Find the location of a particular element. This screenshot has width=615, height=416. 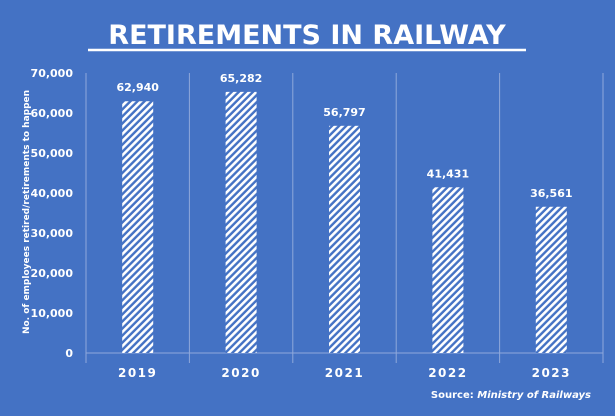

y-tick-label: 50,000 is located at coordinates (52, 153).